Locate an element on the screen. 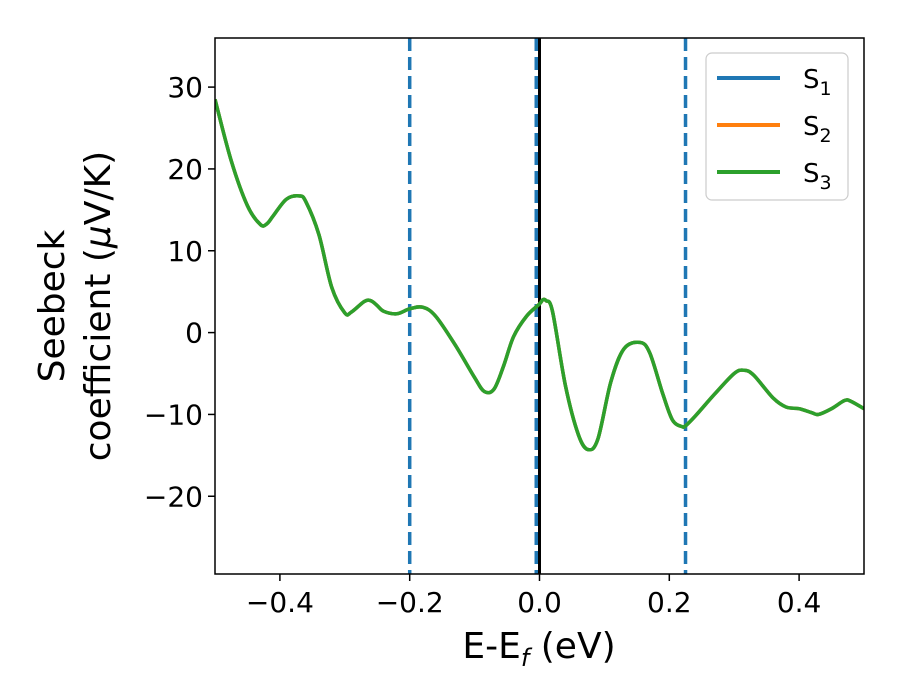 Image resolution: width=900 pixels, height=700 pixels. x-tick-label: −0.4 is located at coordinates (280, 602).